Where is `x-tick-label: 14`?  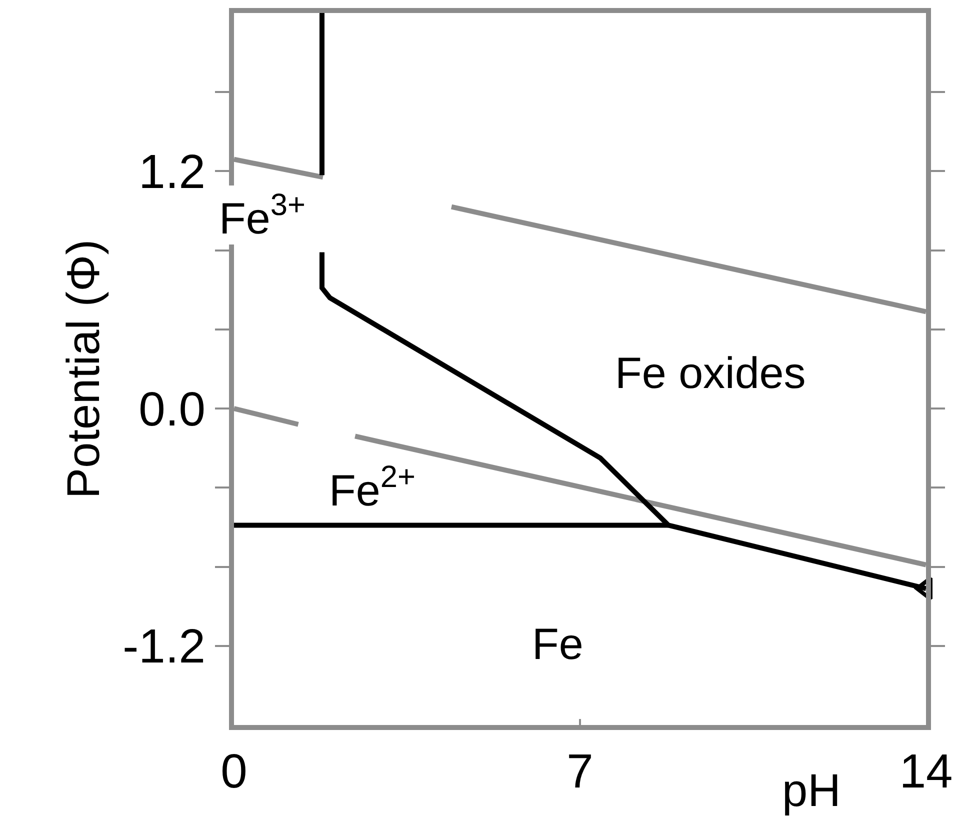
x-tick-label: 14 is located at coordinates (926, 772).